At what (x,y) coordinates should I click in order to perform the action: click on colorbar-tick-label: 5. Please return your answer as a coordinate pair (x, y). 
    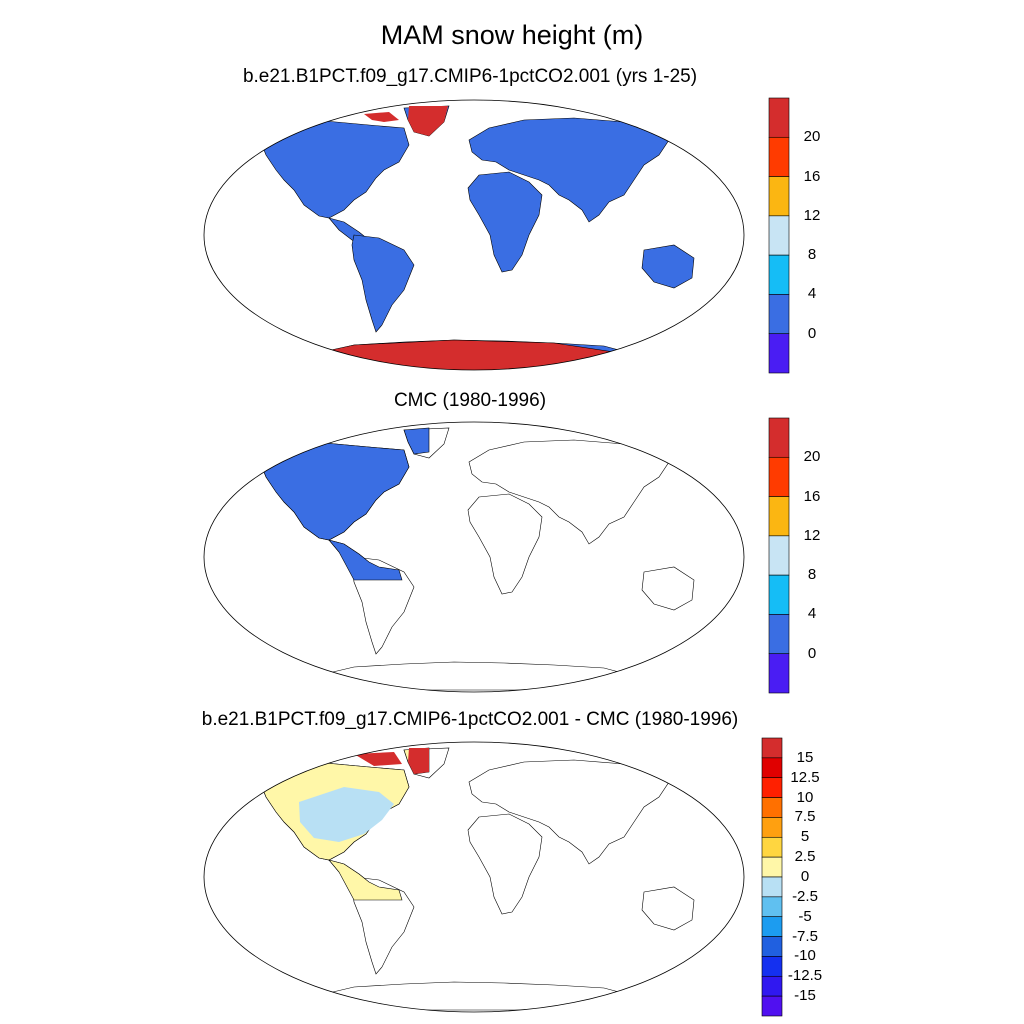
    Looking at the image, I should click on (805, 837).